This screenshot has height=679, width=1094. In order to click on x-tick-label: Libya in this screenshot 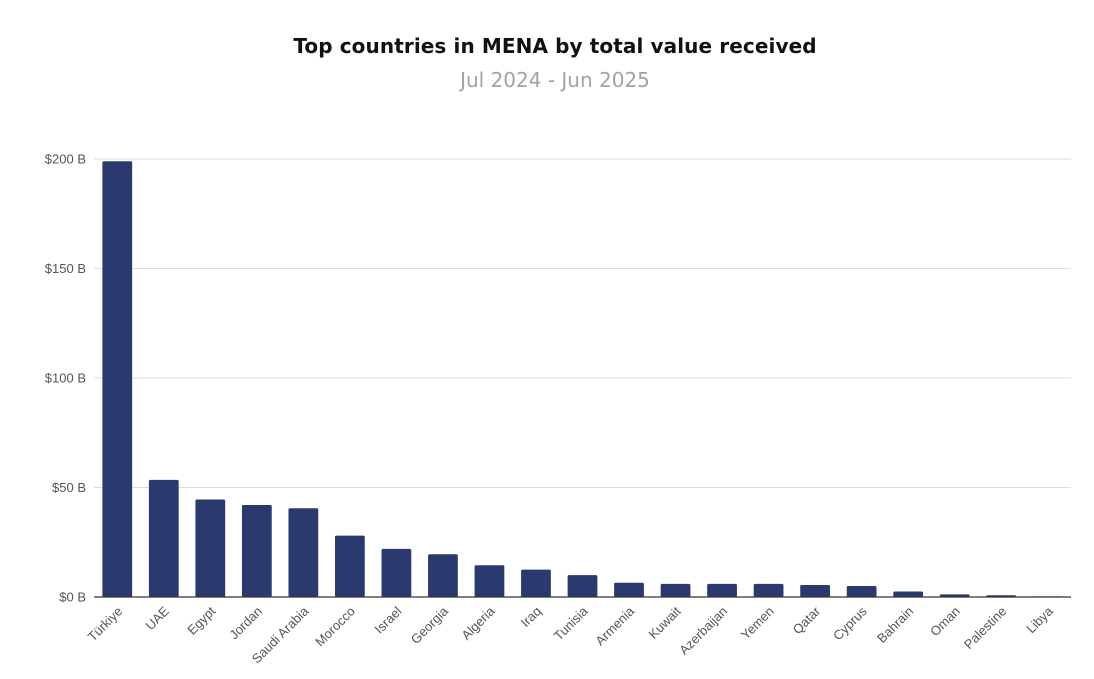, I will do `click(1039, 619)`.